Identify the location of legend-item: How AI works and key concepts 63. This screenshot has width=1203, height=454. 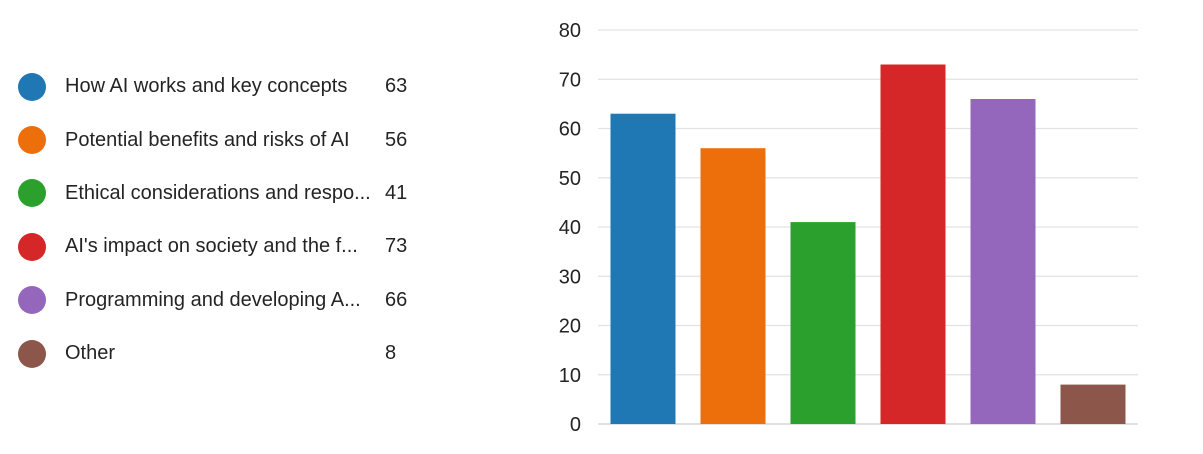
(218, 86).